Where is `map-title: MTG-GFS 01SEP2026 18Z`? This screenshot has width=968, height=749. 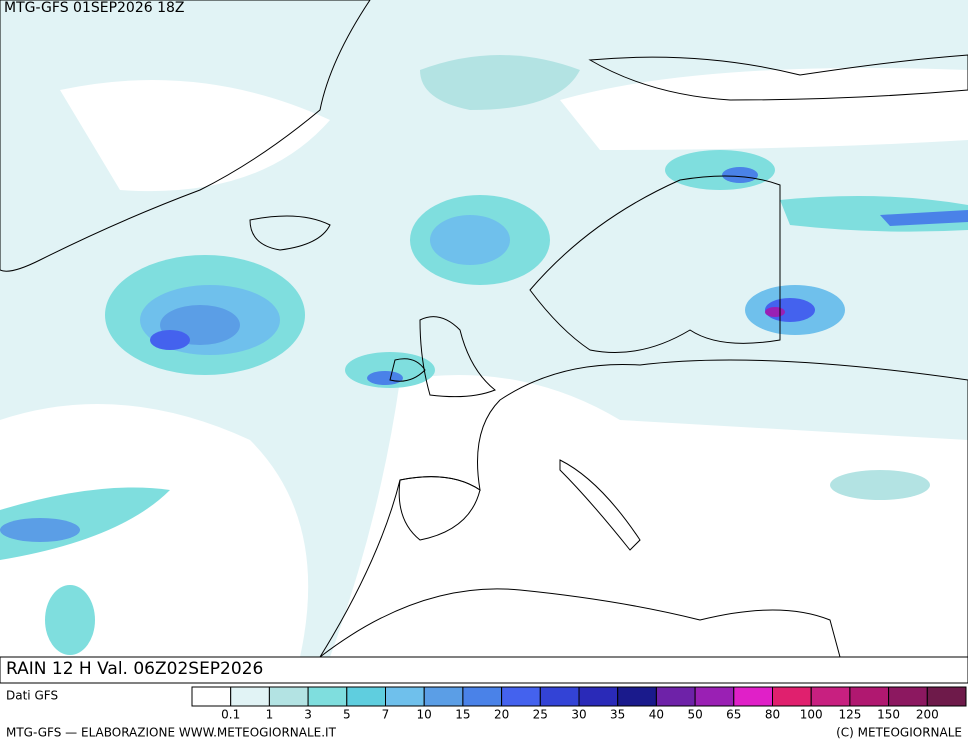 map-title: MTG-GFS 01SEP2026 18Z is located at coordinates (94, 8).